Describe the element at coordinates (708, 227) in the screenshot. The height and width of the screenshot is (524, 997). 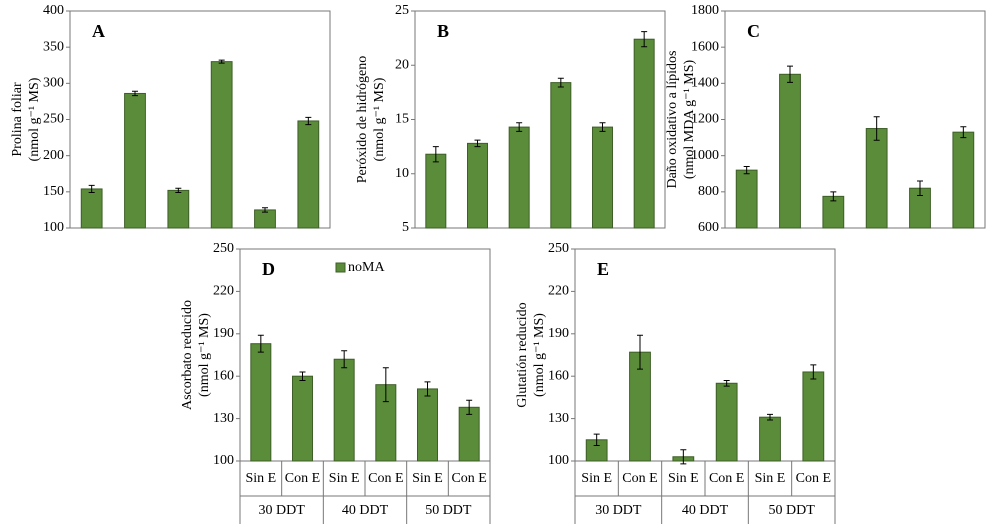
I see `y-tick-label: 600` at that location.